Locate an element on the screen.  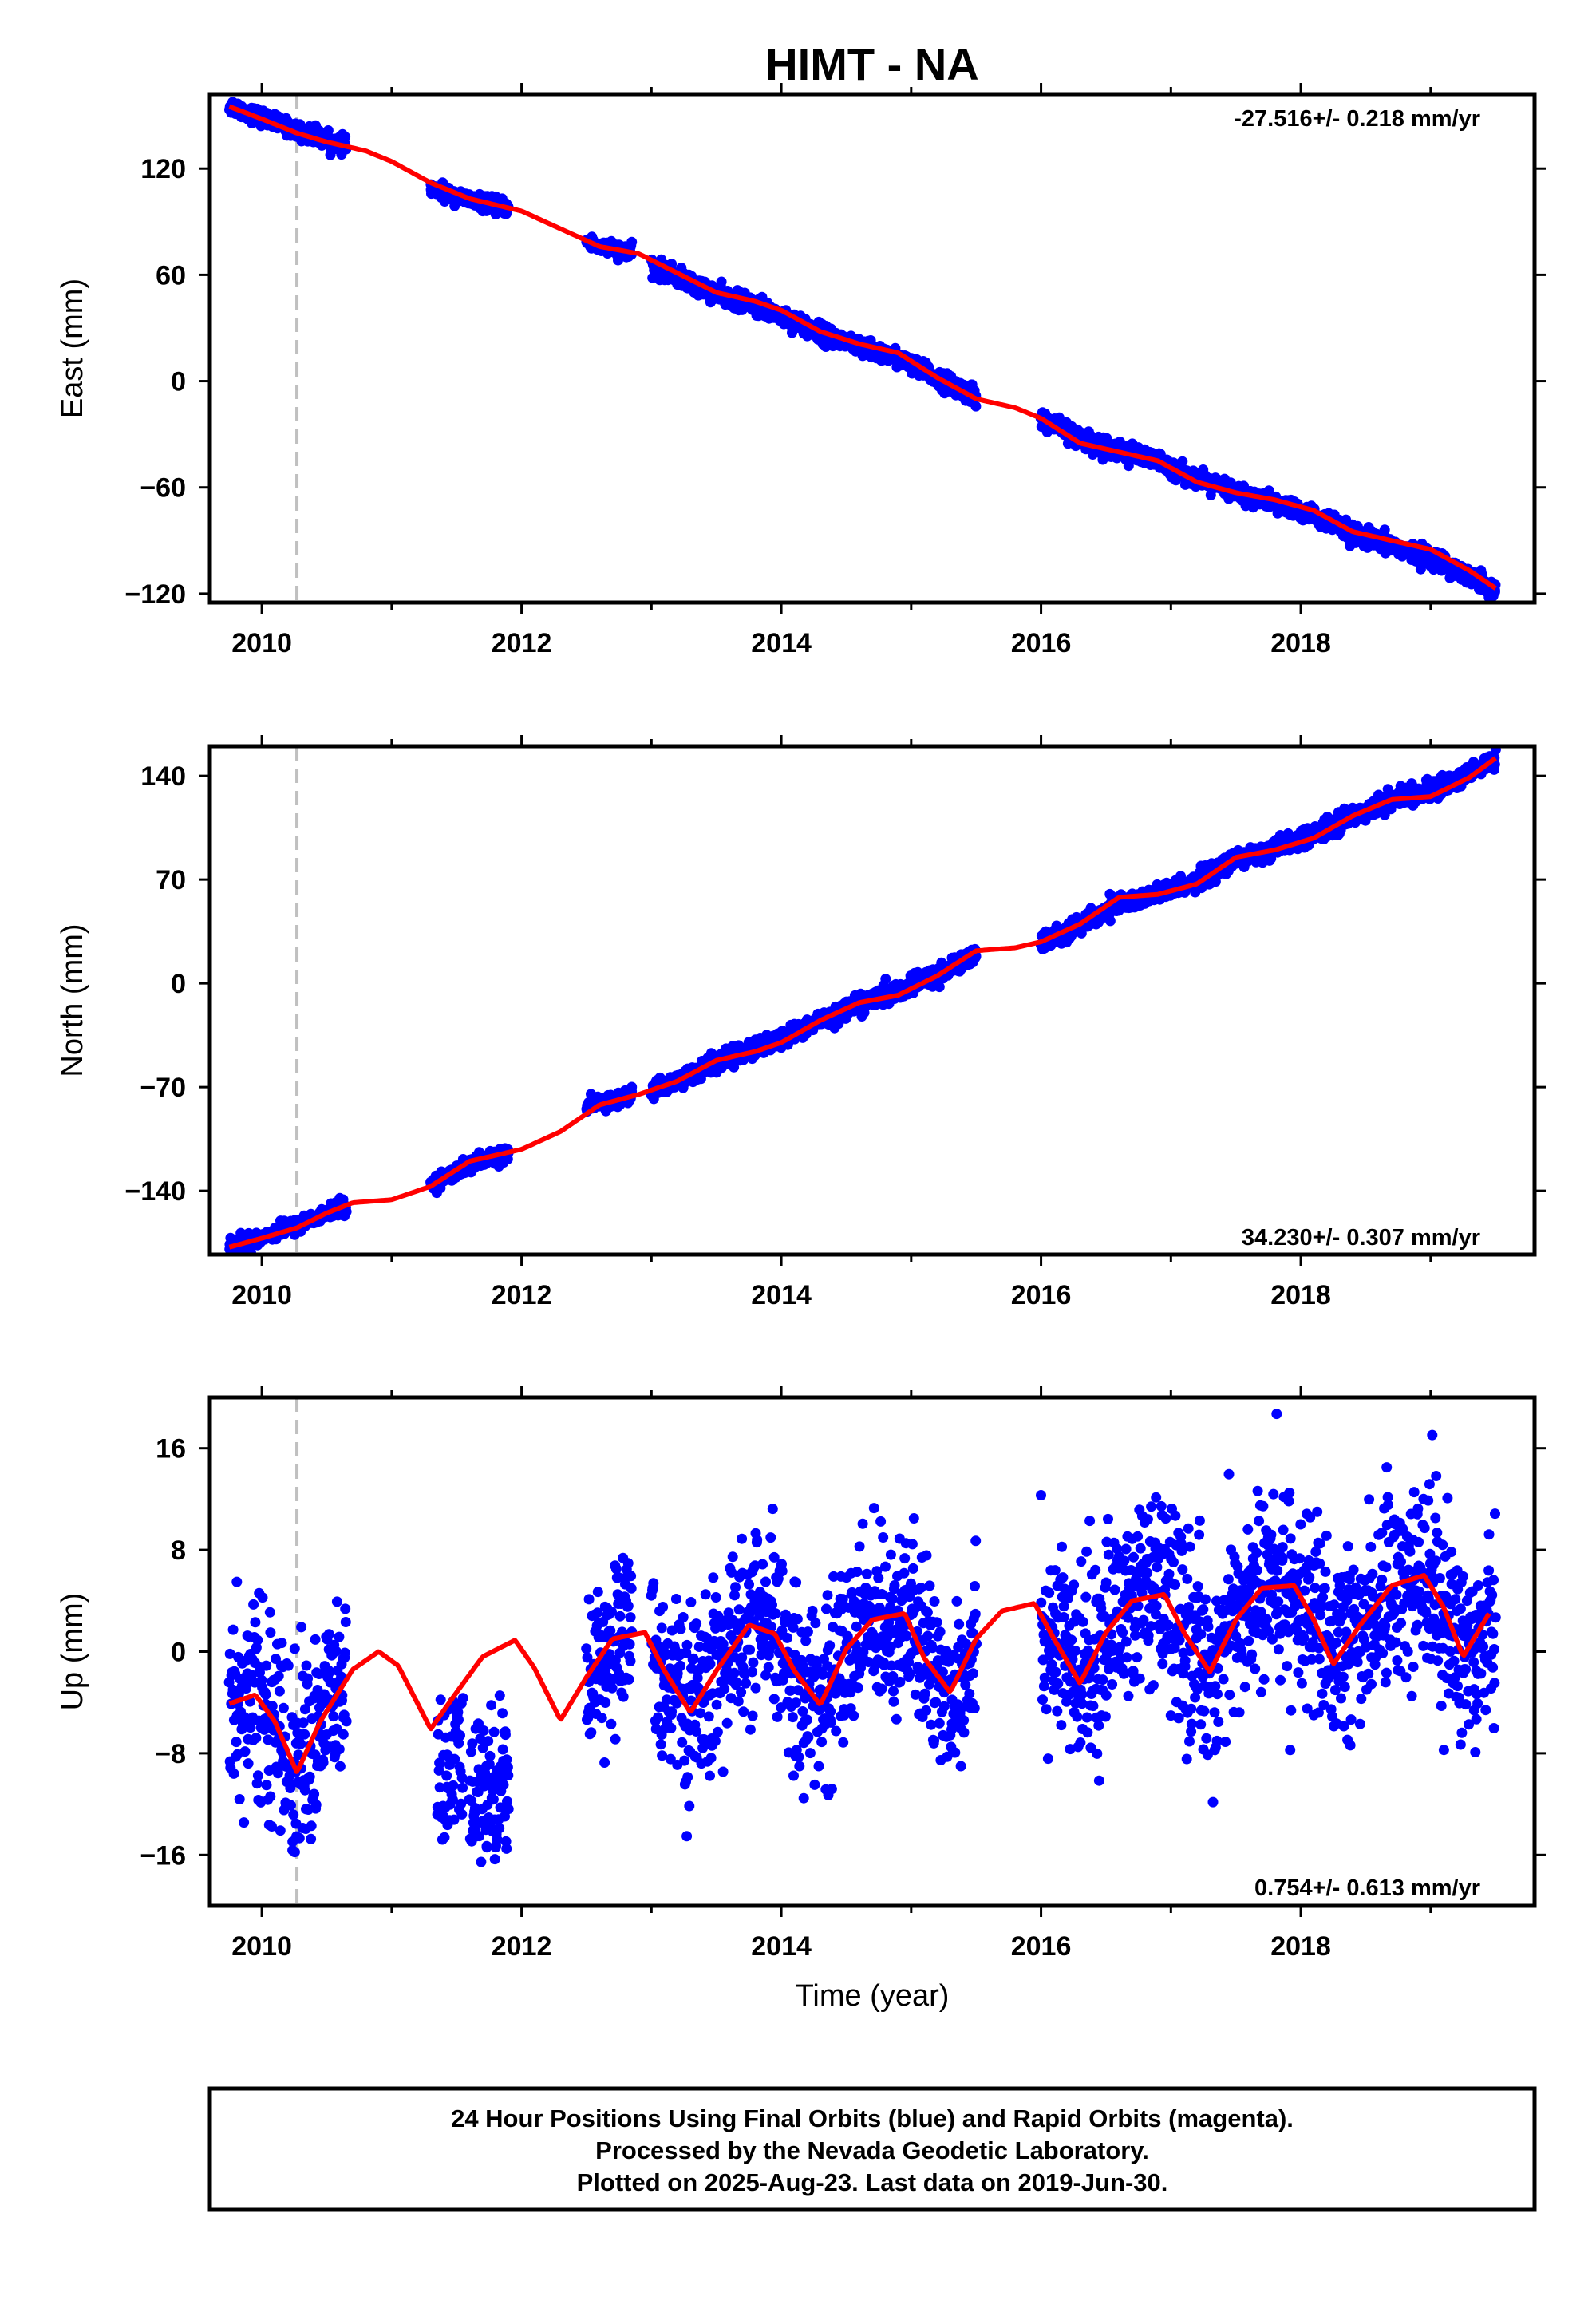
y-tick-label: −120 is located at coordinates (155, 594).